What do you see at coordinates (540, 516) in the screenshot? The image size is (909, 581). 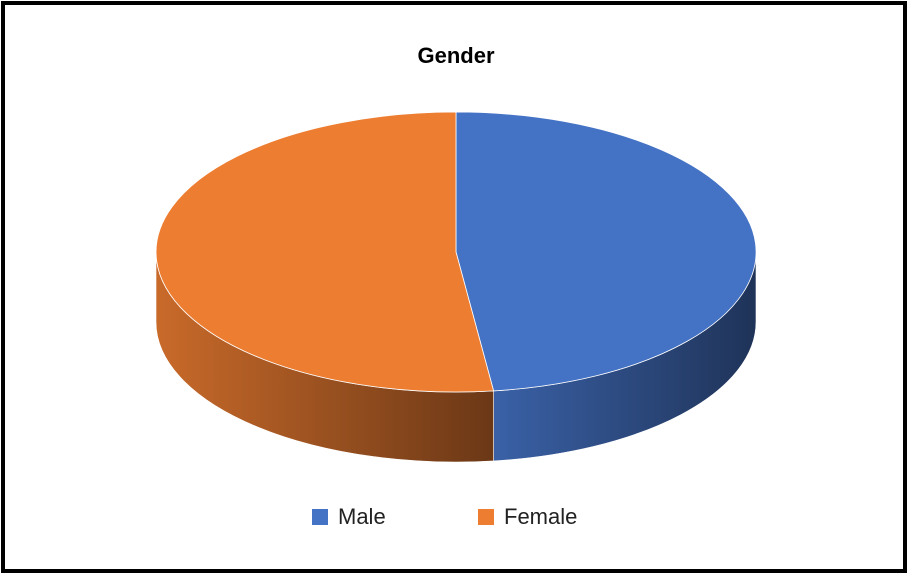 I see `legend-label: Female` at bounding box center [540, 516].